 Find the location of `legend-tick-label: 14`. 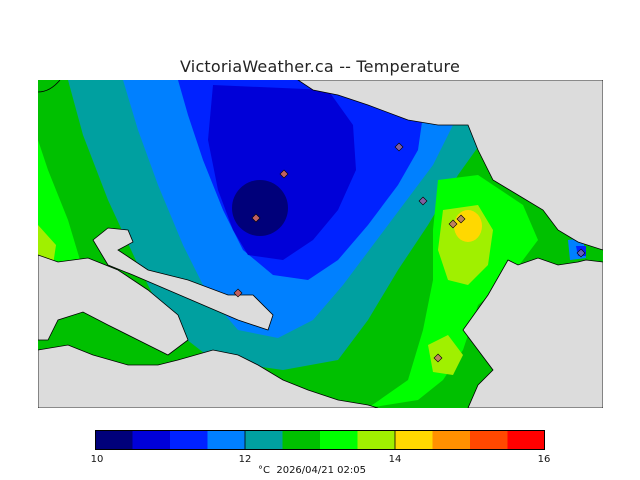

legend-tick-label: 14 is located at coordinates (395, 459).